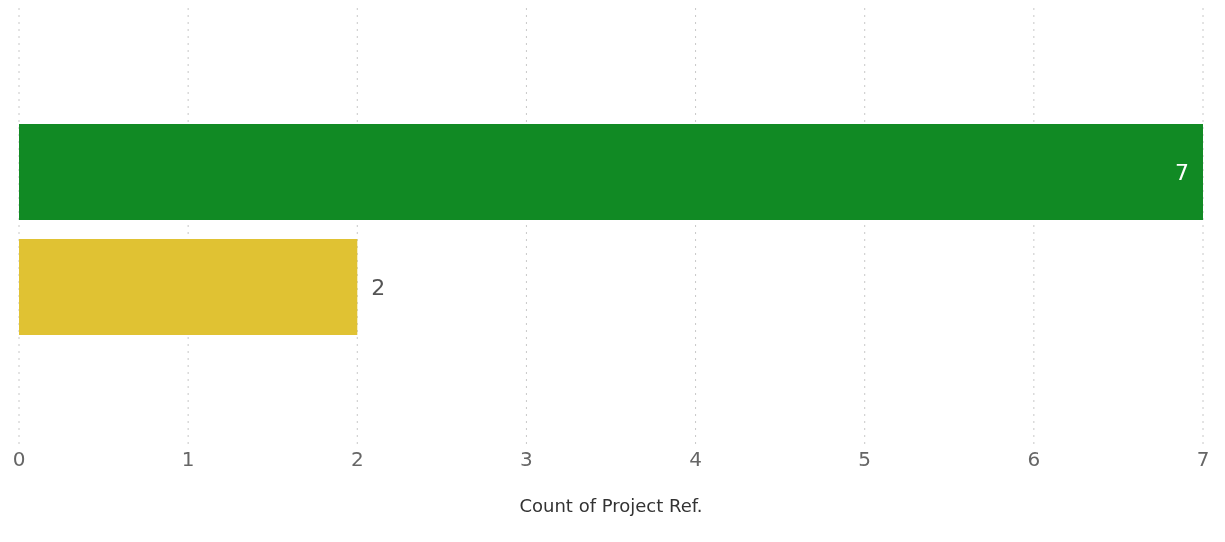  I want to click on x-tick-label: 3, so click(526, 459).